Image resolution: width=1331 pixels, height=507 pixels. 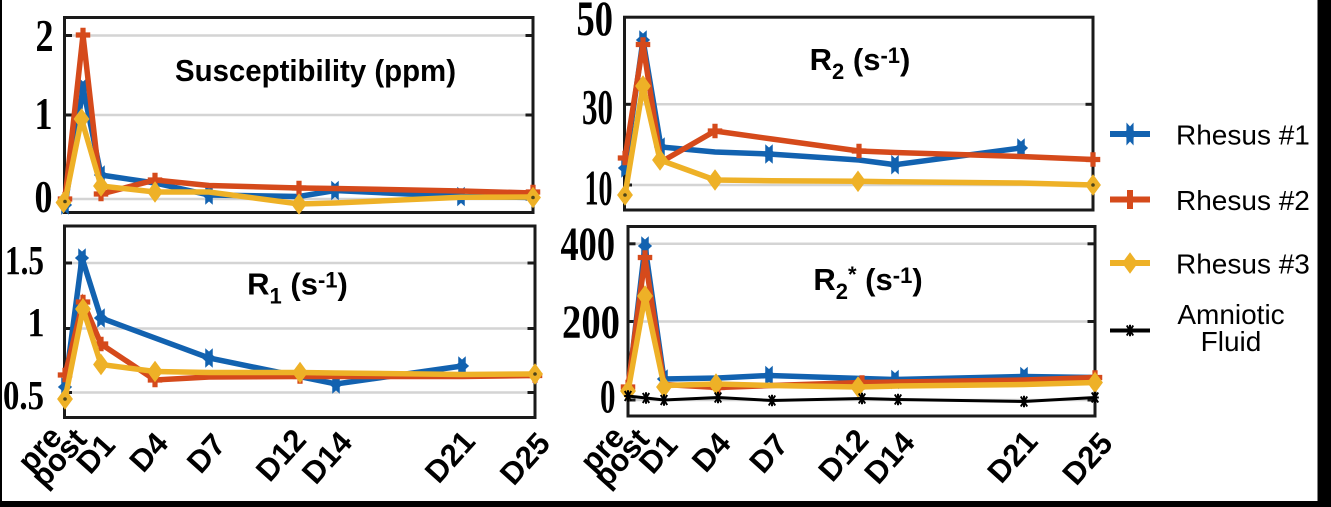 What do you see at coordinates (315, 70) in the screenshot?
I see `svg-text: Susceptibility (ppm)` at bounding box center [315, 70].